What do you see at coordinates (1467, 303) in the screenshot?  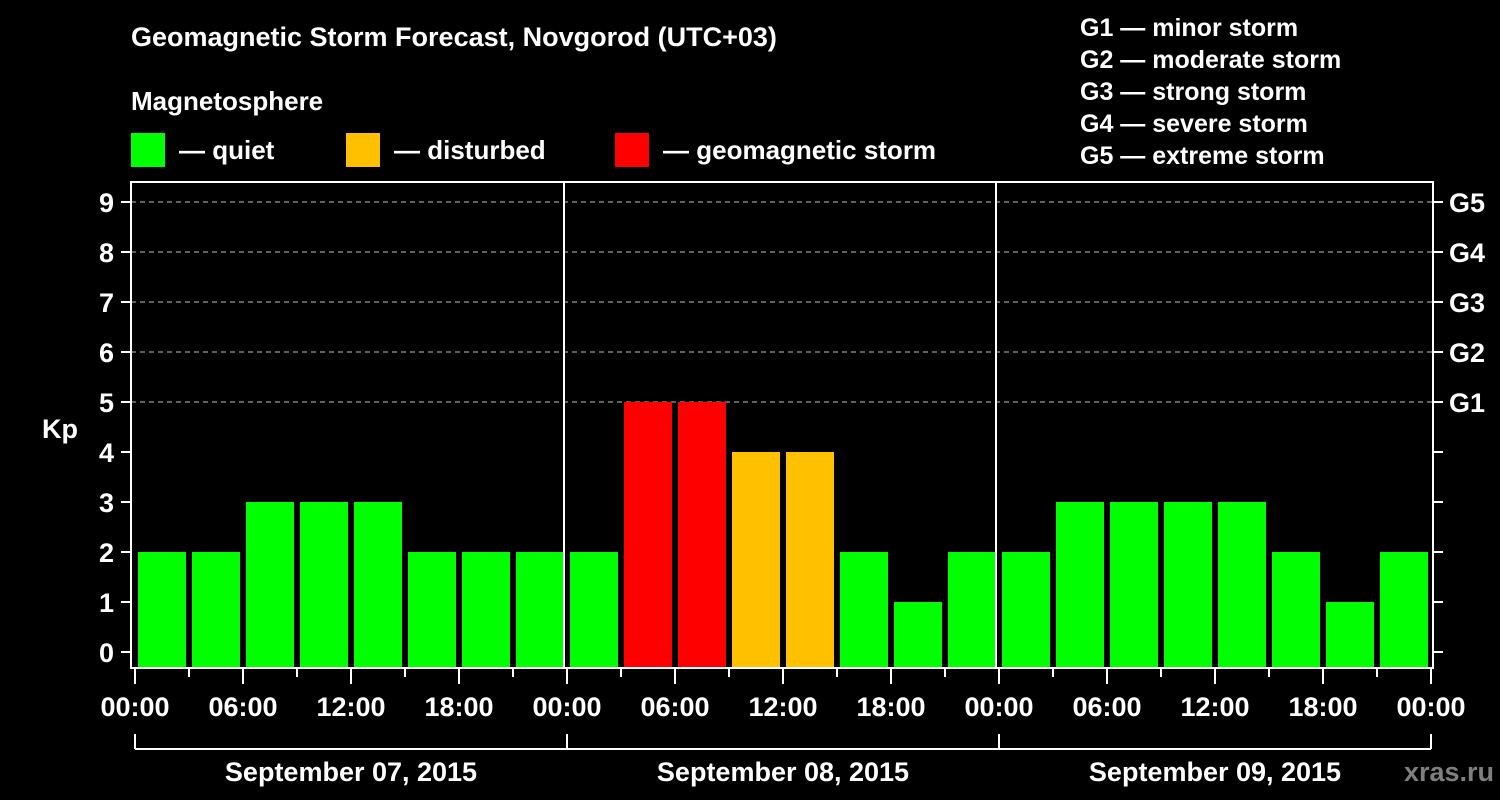 I see `g-level-label: G3` at bounding box center [1467, 303].